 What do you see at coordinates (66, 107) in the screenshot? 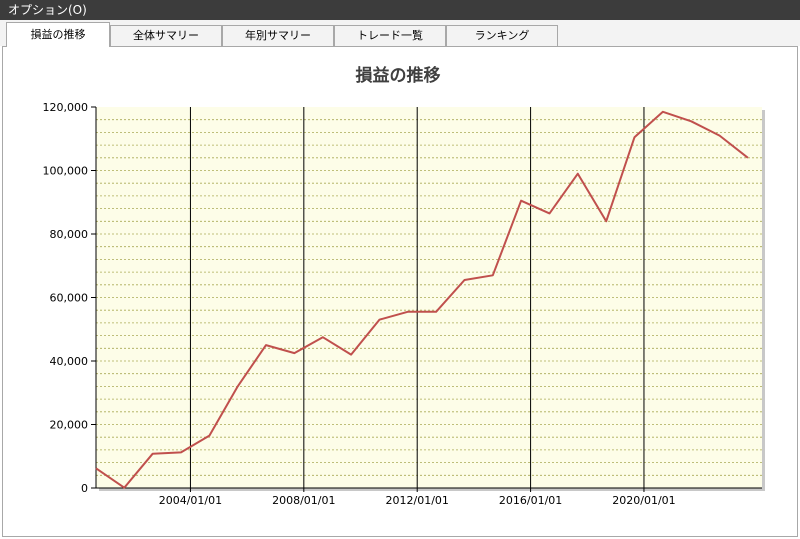
I see `y-tick-label: 120,000` at bounding box center [66, 107].